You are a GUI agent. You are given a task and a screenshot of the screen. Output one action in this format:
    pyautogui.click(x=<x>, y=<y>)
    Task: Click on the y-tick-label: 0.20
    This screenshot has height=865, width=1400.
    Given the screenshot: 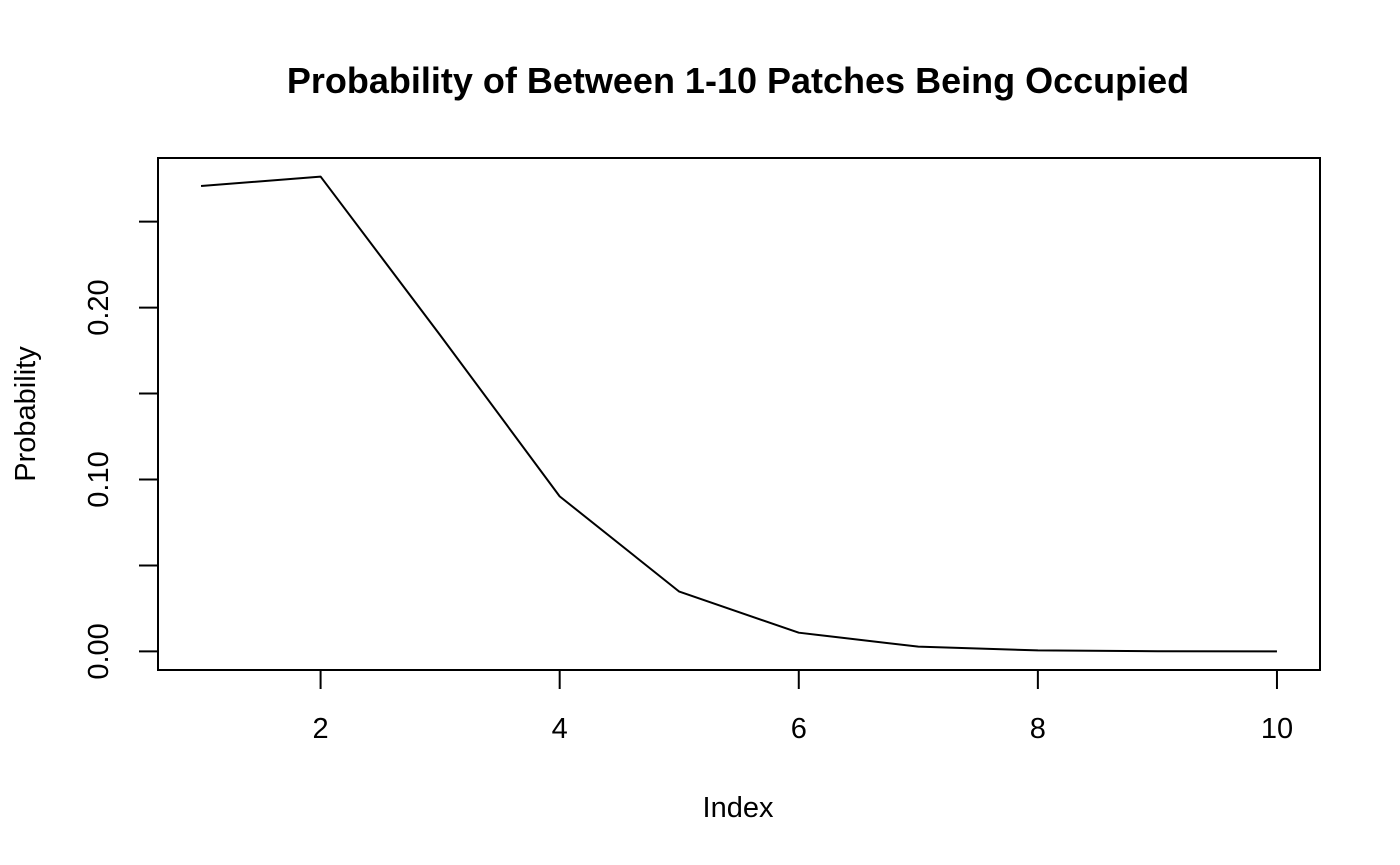 What is the action you would take?
    pyautogui.click(x=99, y=307)
    